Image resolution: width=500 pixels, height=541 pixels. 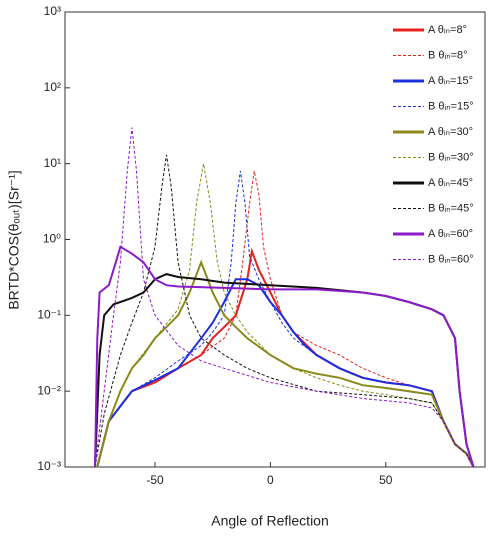 I want to click on legend-label: A θᵢₙ=60°, so click(x=450, y=234).